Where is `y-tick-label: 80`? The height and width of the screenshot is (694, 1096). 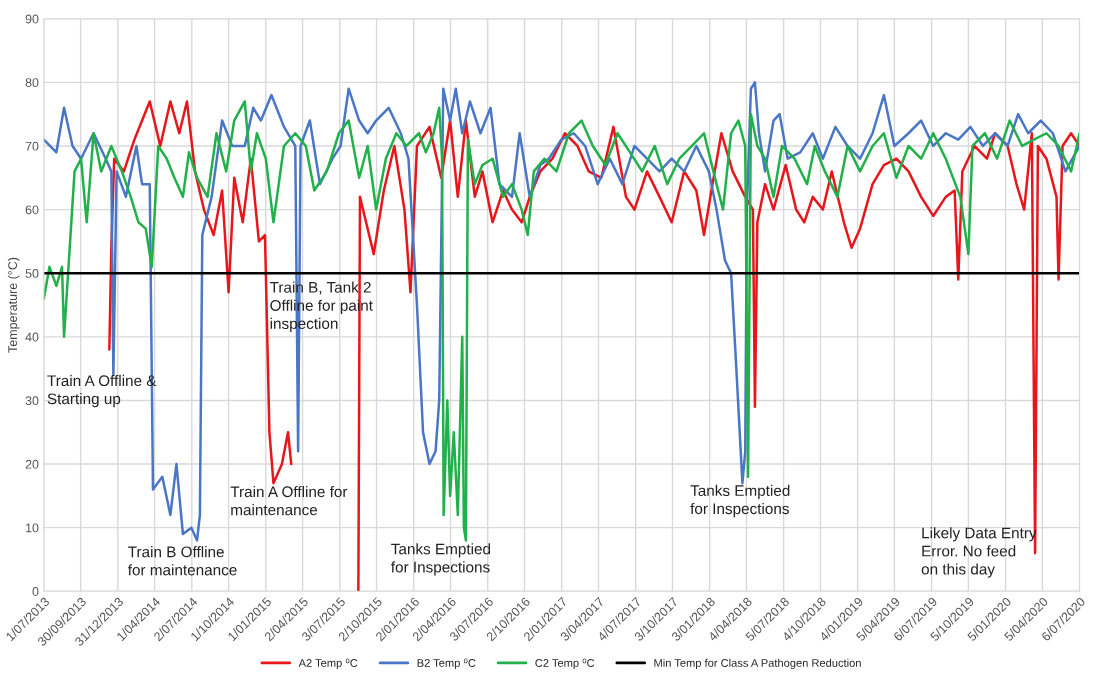 y-tick-label: 80 is located at coordinates (32, 83).